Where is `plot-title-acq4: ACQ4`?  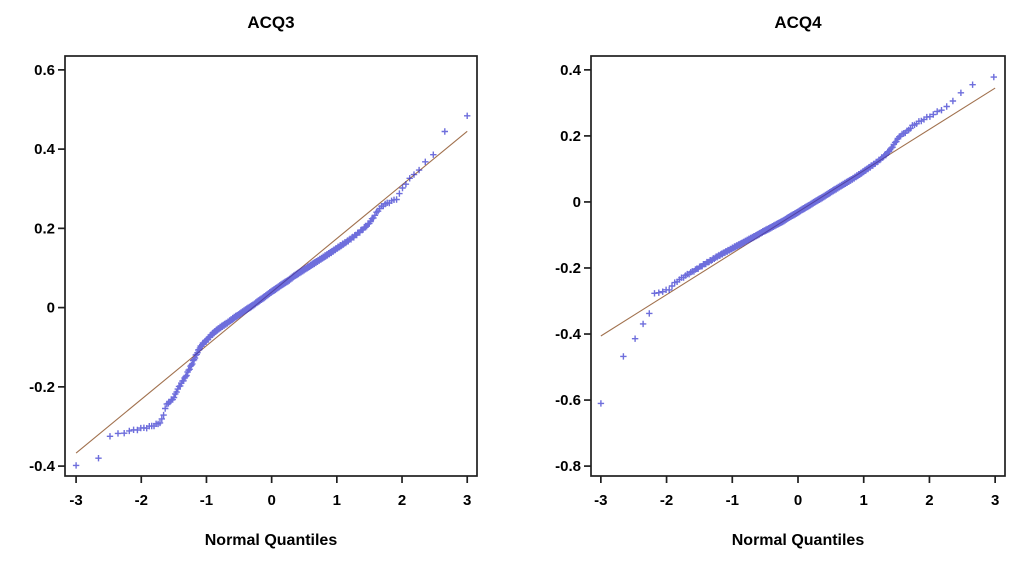 plot-title-acq4: ACQ4 is located at coordinates (798, 22).